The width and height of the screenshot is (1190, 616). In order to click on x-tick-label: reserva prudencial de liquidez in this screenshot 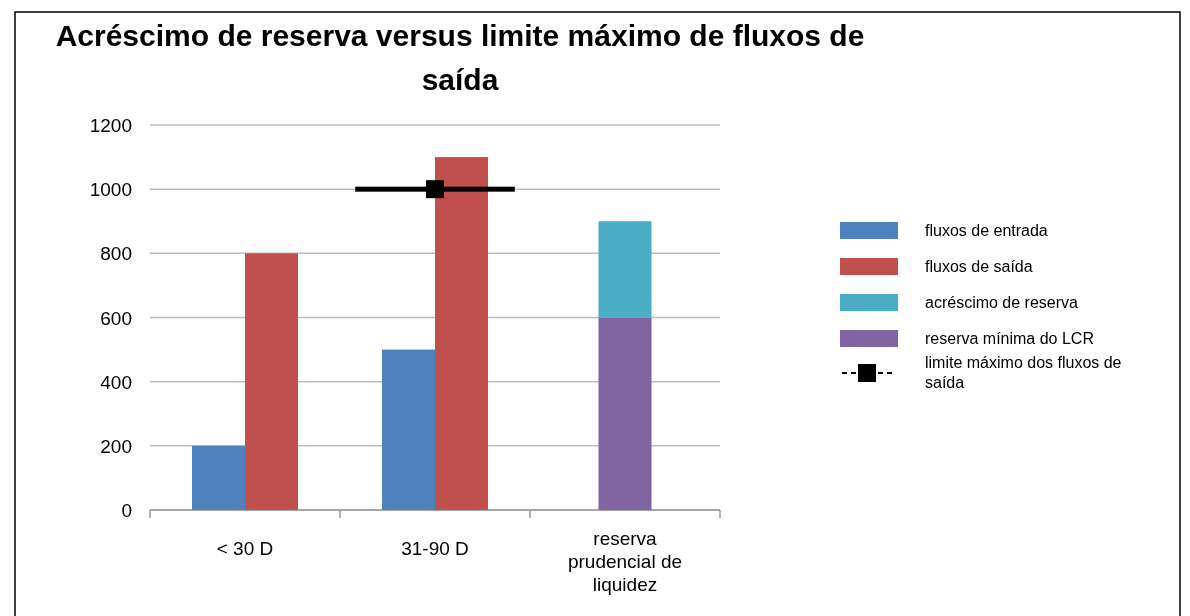, I will do `click(625, 561)`.